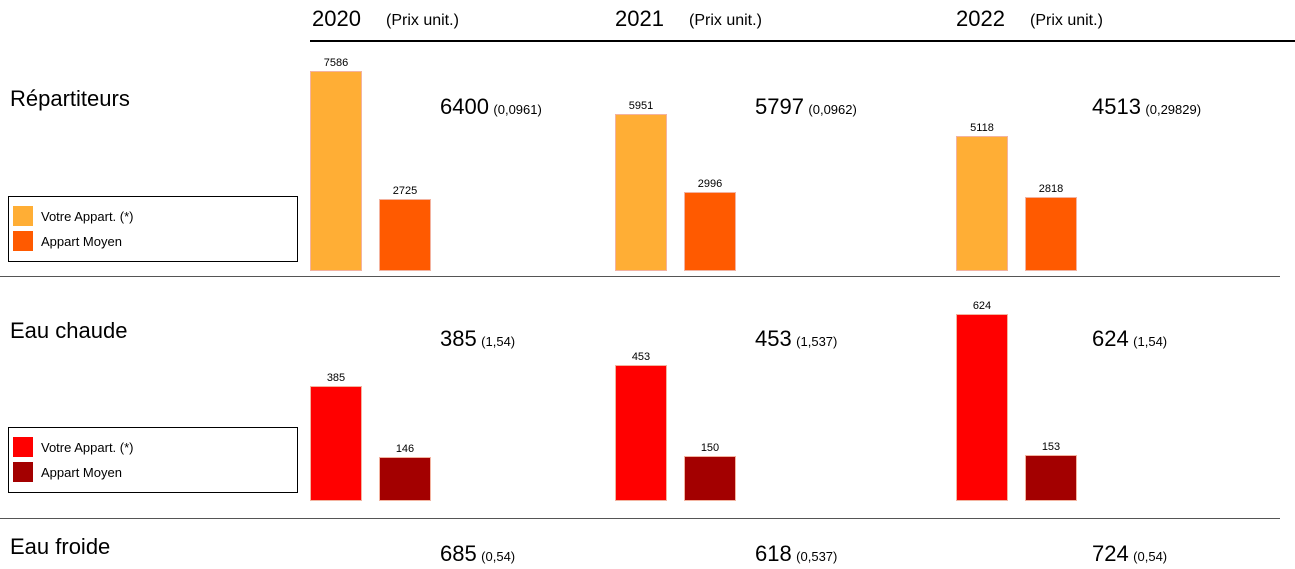 The width and height of the screenshot is (1295, 569). What do you see at coordinates (458, 338) in the screenshot?
I see `total-value: 385` at bounding box center [458, 338].